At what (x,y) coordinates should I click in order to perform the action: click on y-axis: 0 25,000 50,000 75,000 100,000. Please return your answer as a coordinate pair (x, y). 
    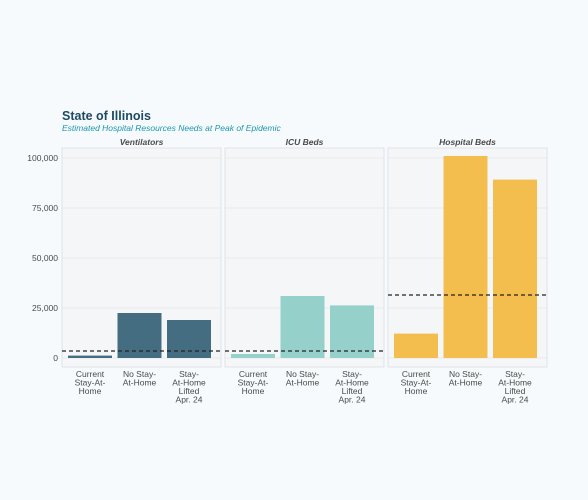
    Looking at the image, I should click on (42, 258).